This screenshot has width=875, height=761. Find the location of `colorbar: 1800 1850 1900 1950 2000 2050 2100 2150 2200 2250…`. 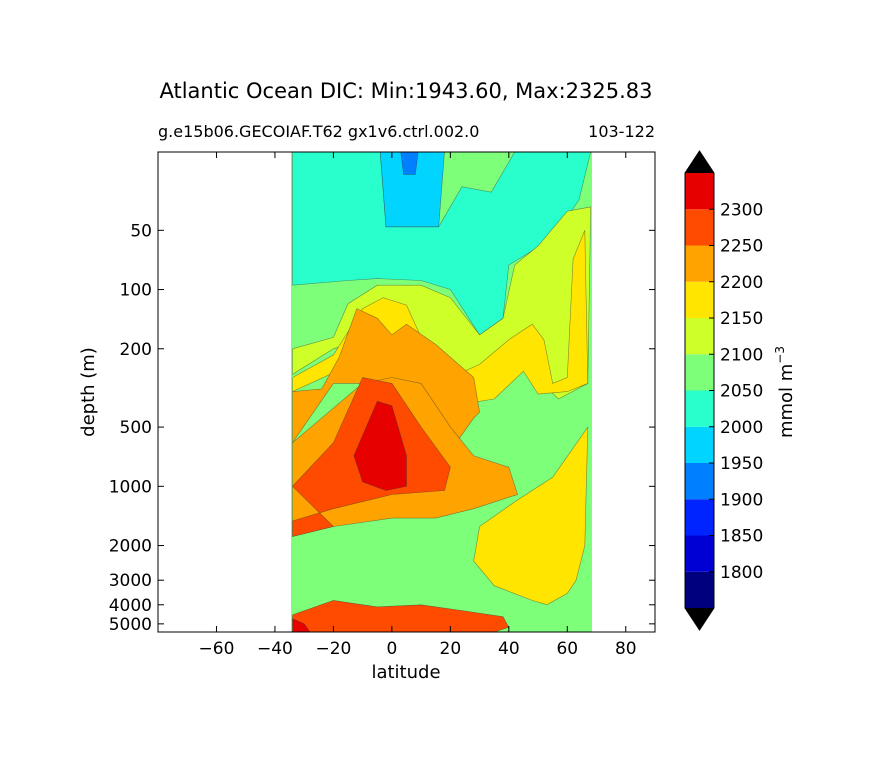

colorbar: 1800 1850 1900 1950 2000 2050 2100 2150 2200 2250… is located at coordinates (723, 390).